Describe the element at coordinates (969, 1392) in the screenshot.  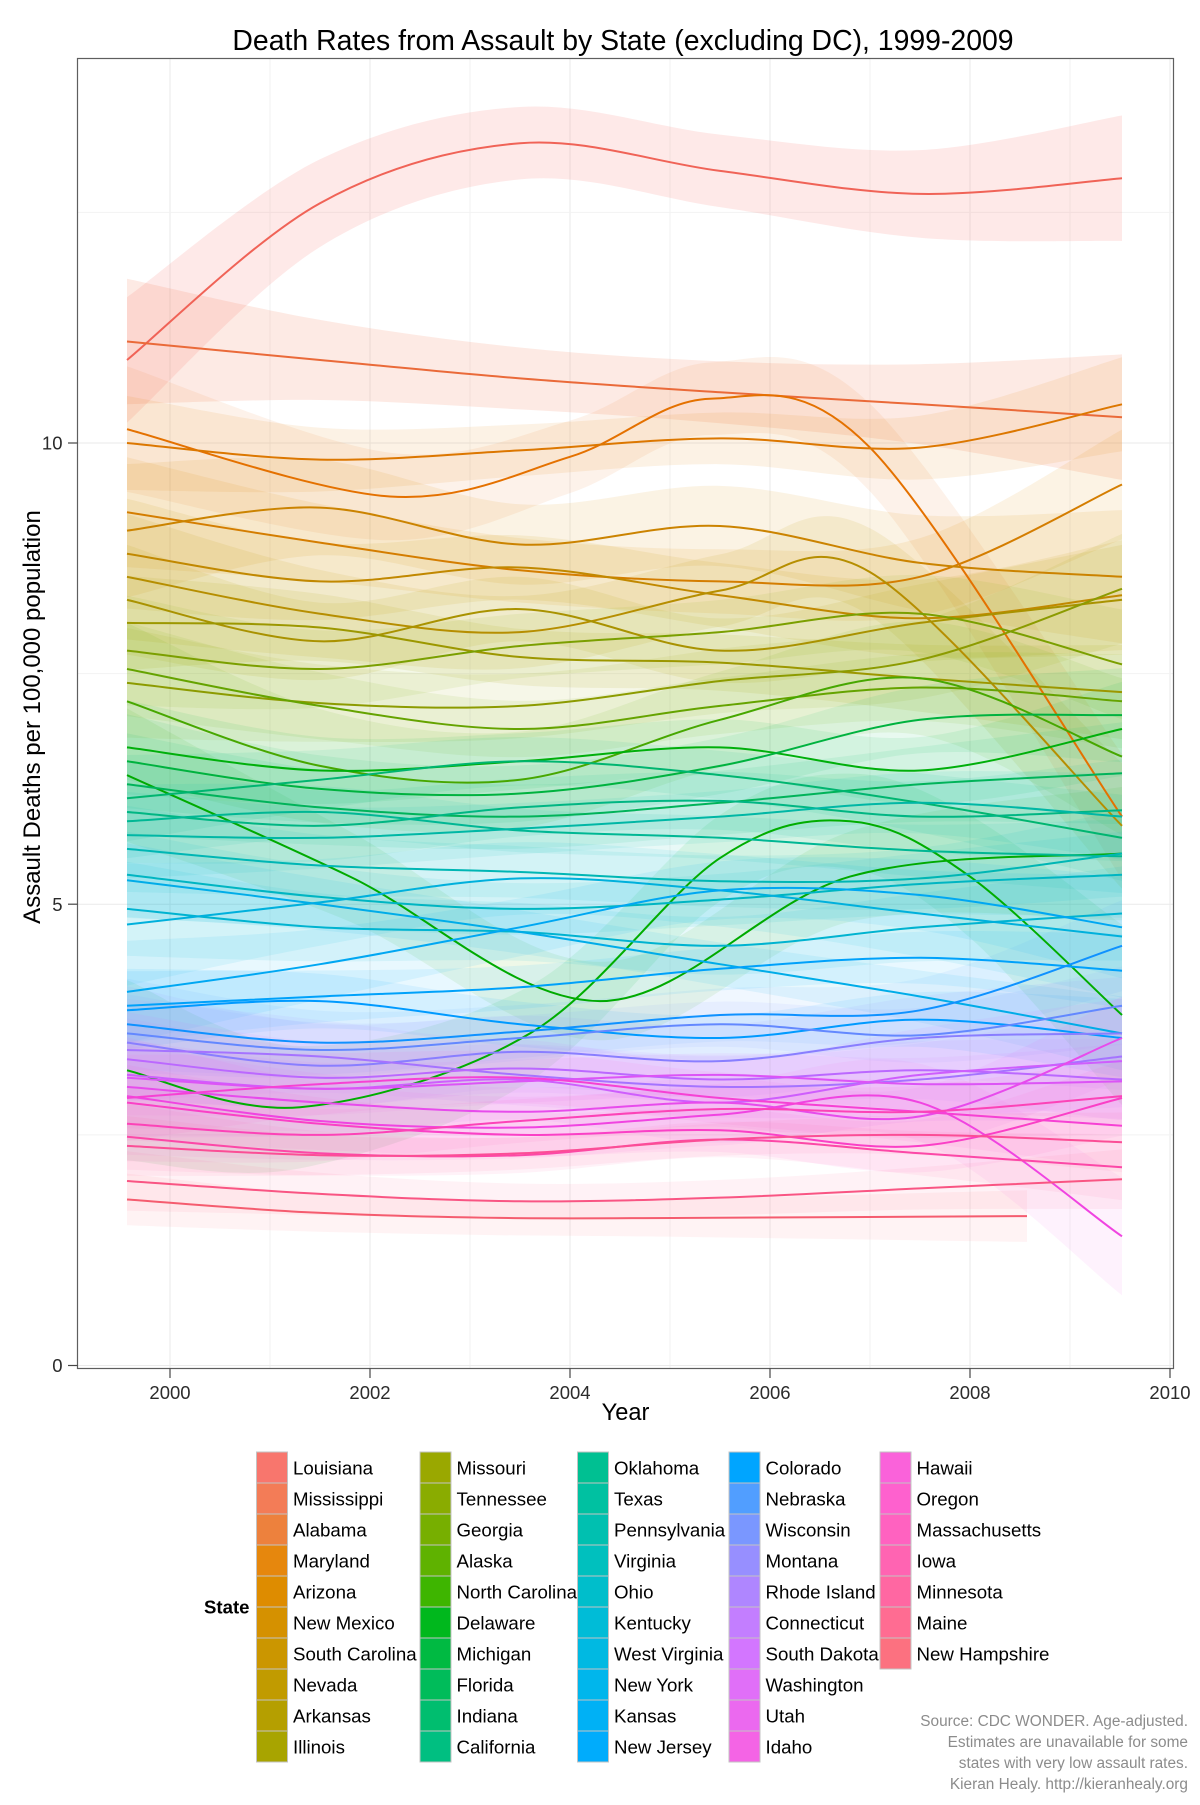
I see `svg-text: 2008` at that location.